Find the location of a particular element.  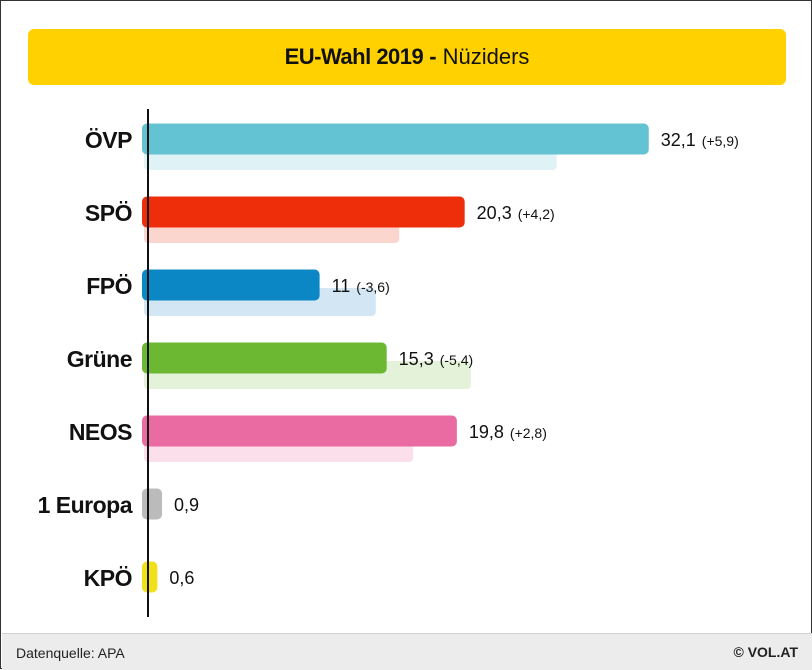

value-label: 0,9 is located at coordinates (186, 505).